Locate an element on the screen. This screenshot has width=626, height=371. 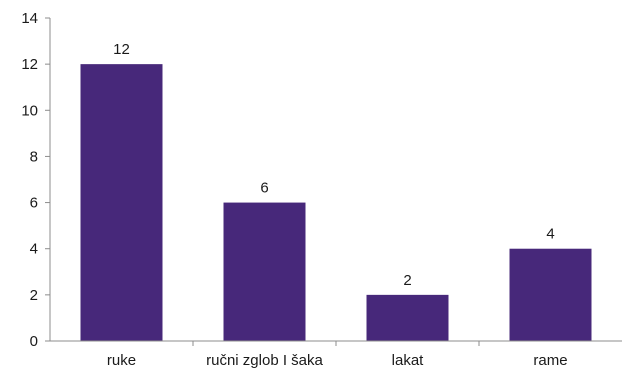
data-label-4: 4 is located at coordinates (550, 234).